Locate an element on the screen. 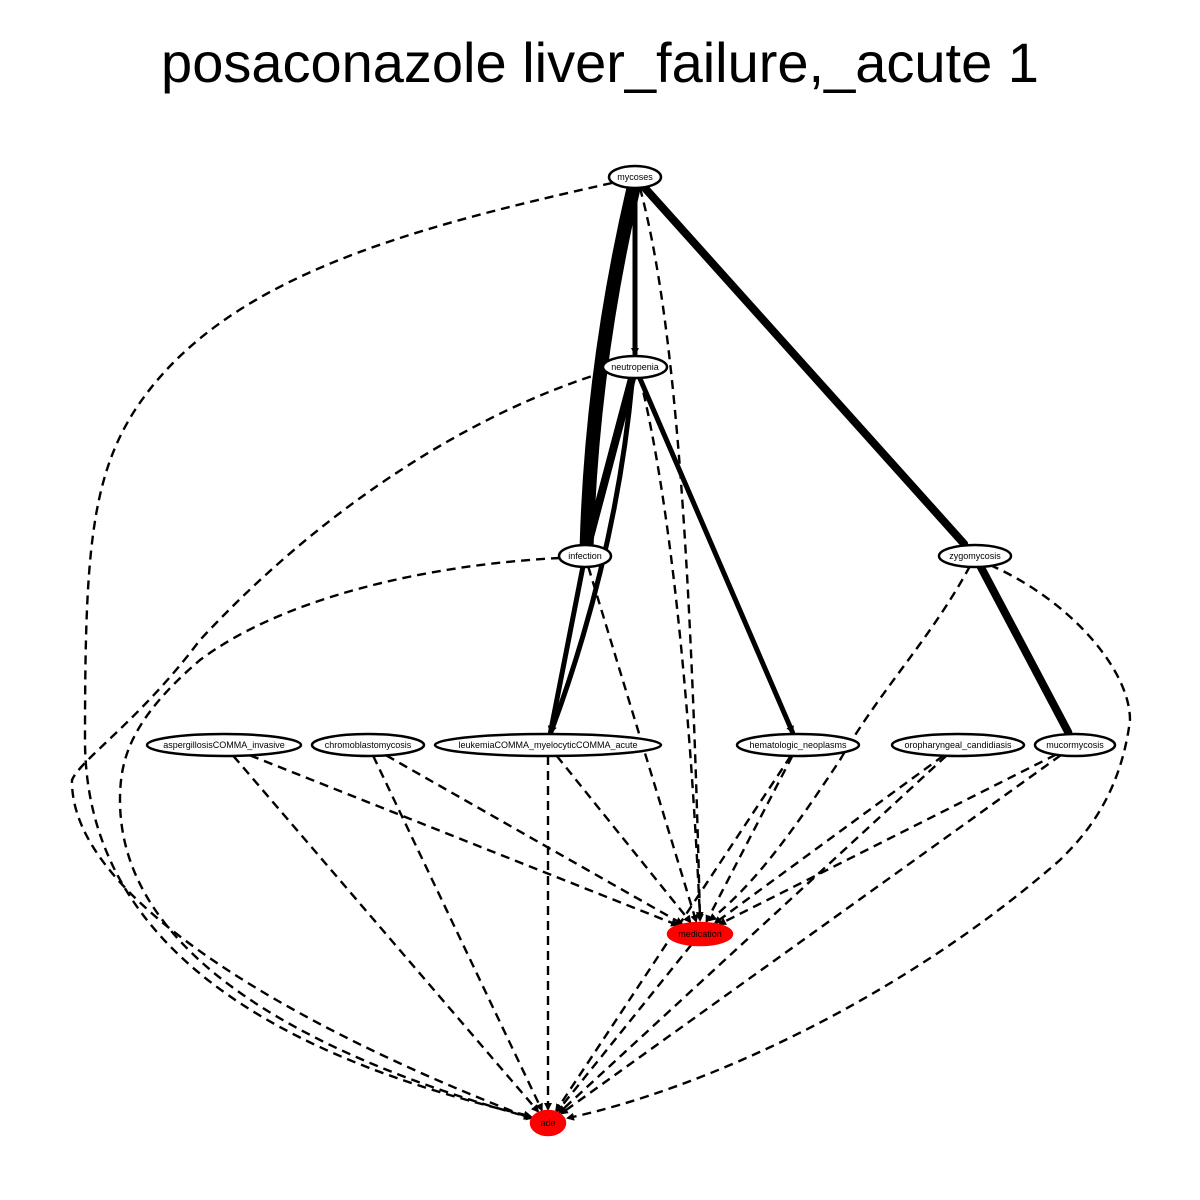 This screenshot has height=1200, width=1200. node-label-zygomycosis: zygomycosis is located at coordinates (975, 556).